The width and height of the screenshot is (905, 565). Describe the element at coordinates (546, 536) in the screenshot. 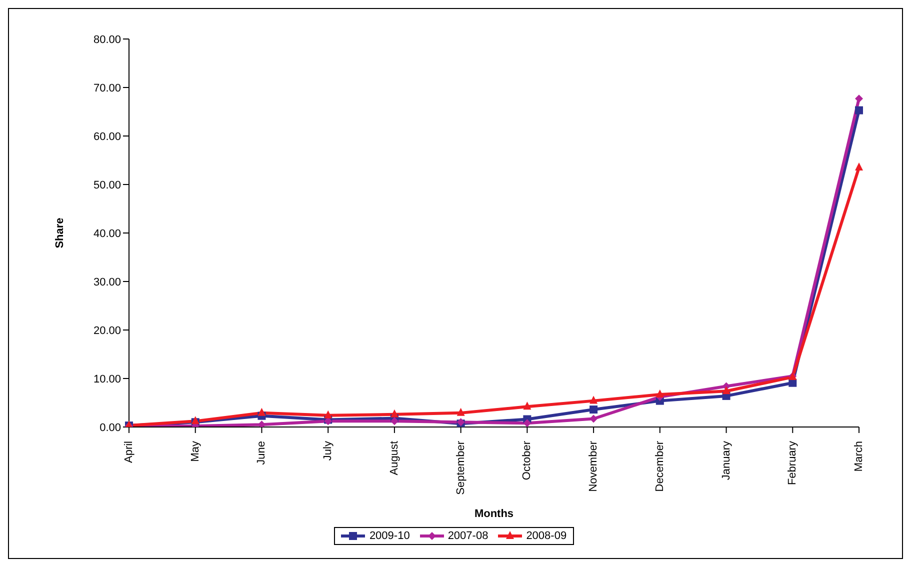

I see `legend-label: 2008-09` at that location.